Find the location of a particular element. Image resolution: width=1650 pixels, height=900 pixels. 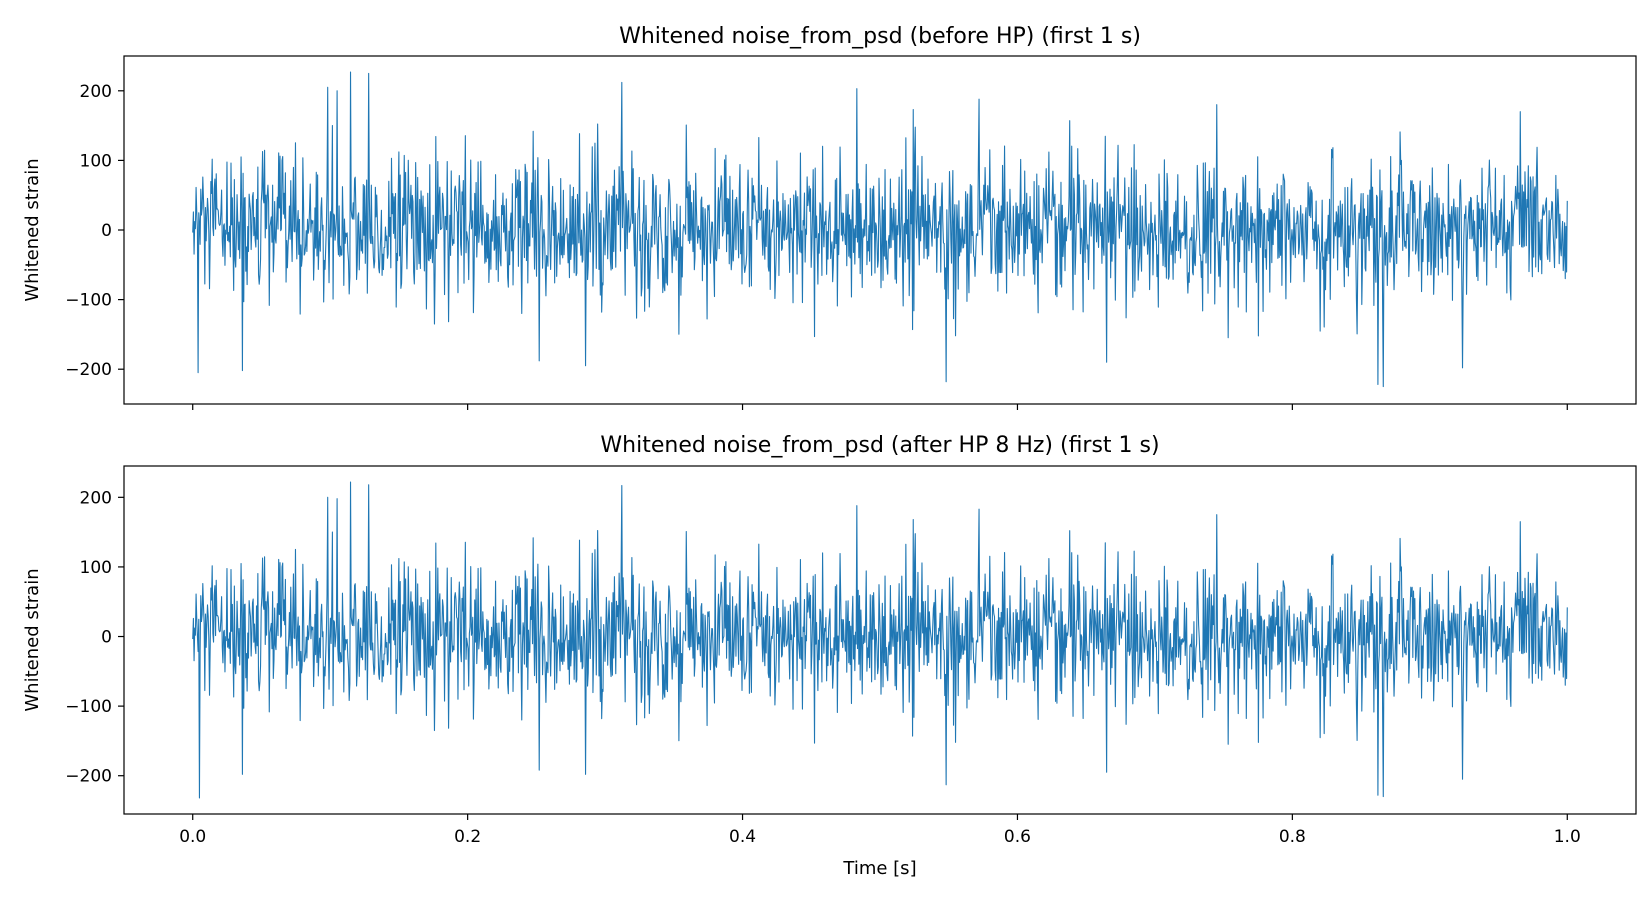

top-y-tick-label: 100 is located at coordinates (96, 161).